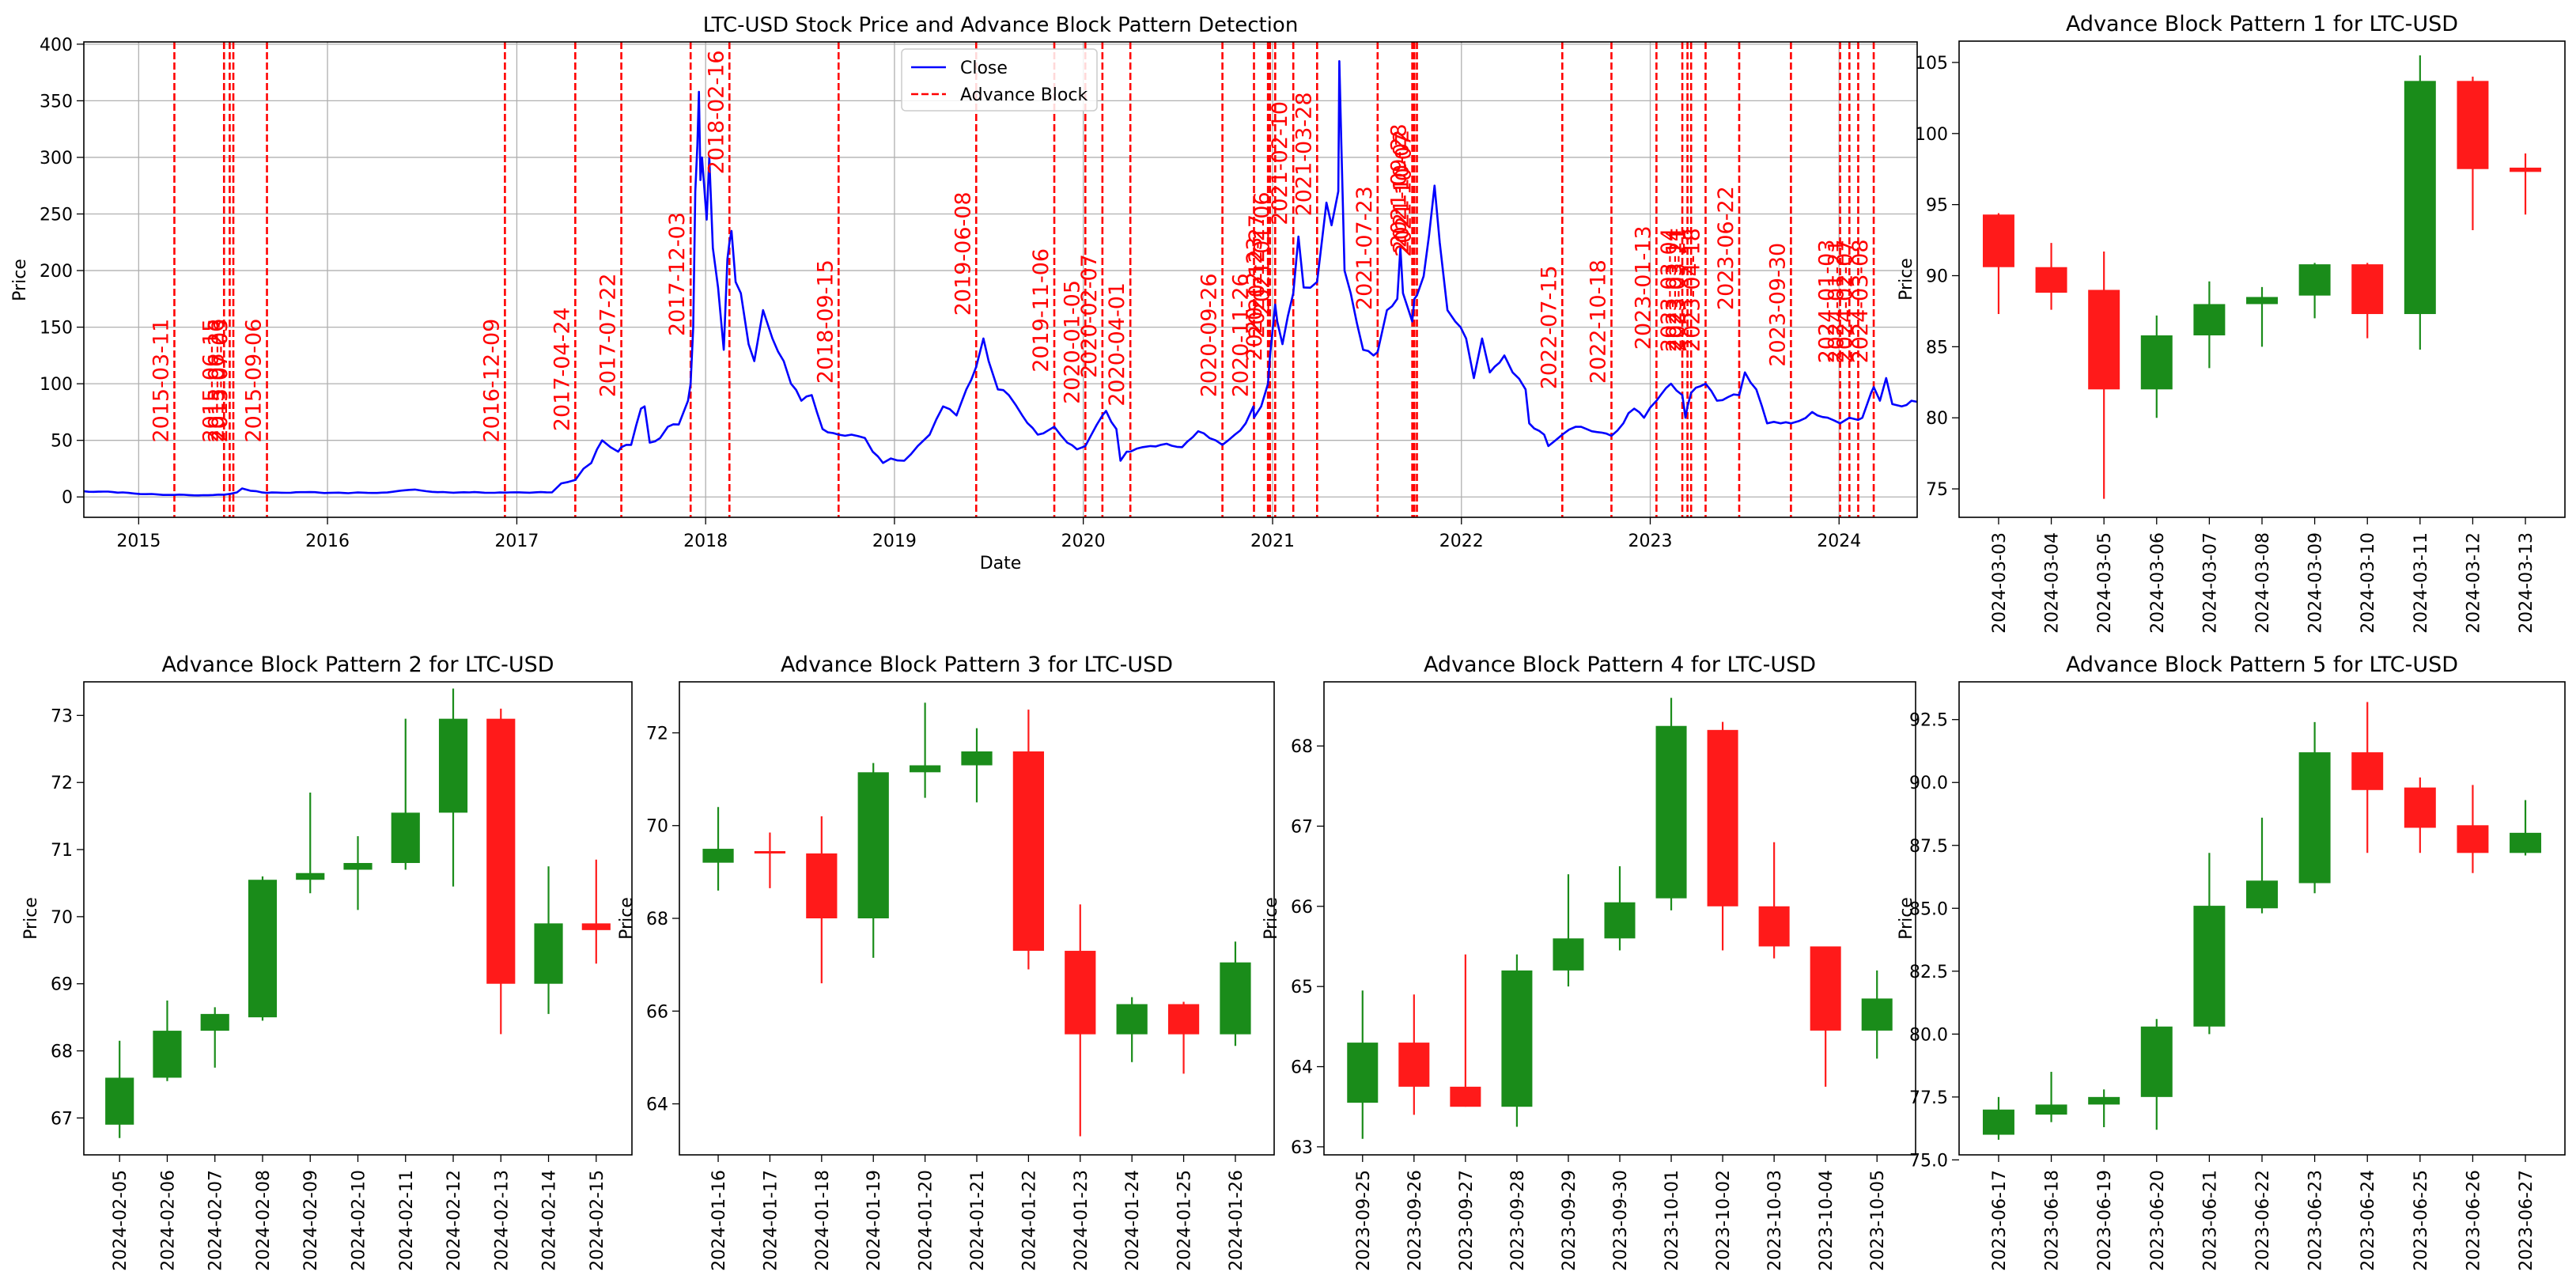 This screenshot has height=1283, width=2576. Describe the element at coordinates (407, 1220) in the screenshot. I see `x-tick-label: 2024-02-11` at that location.